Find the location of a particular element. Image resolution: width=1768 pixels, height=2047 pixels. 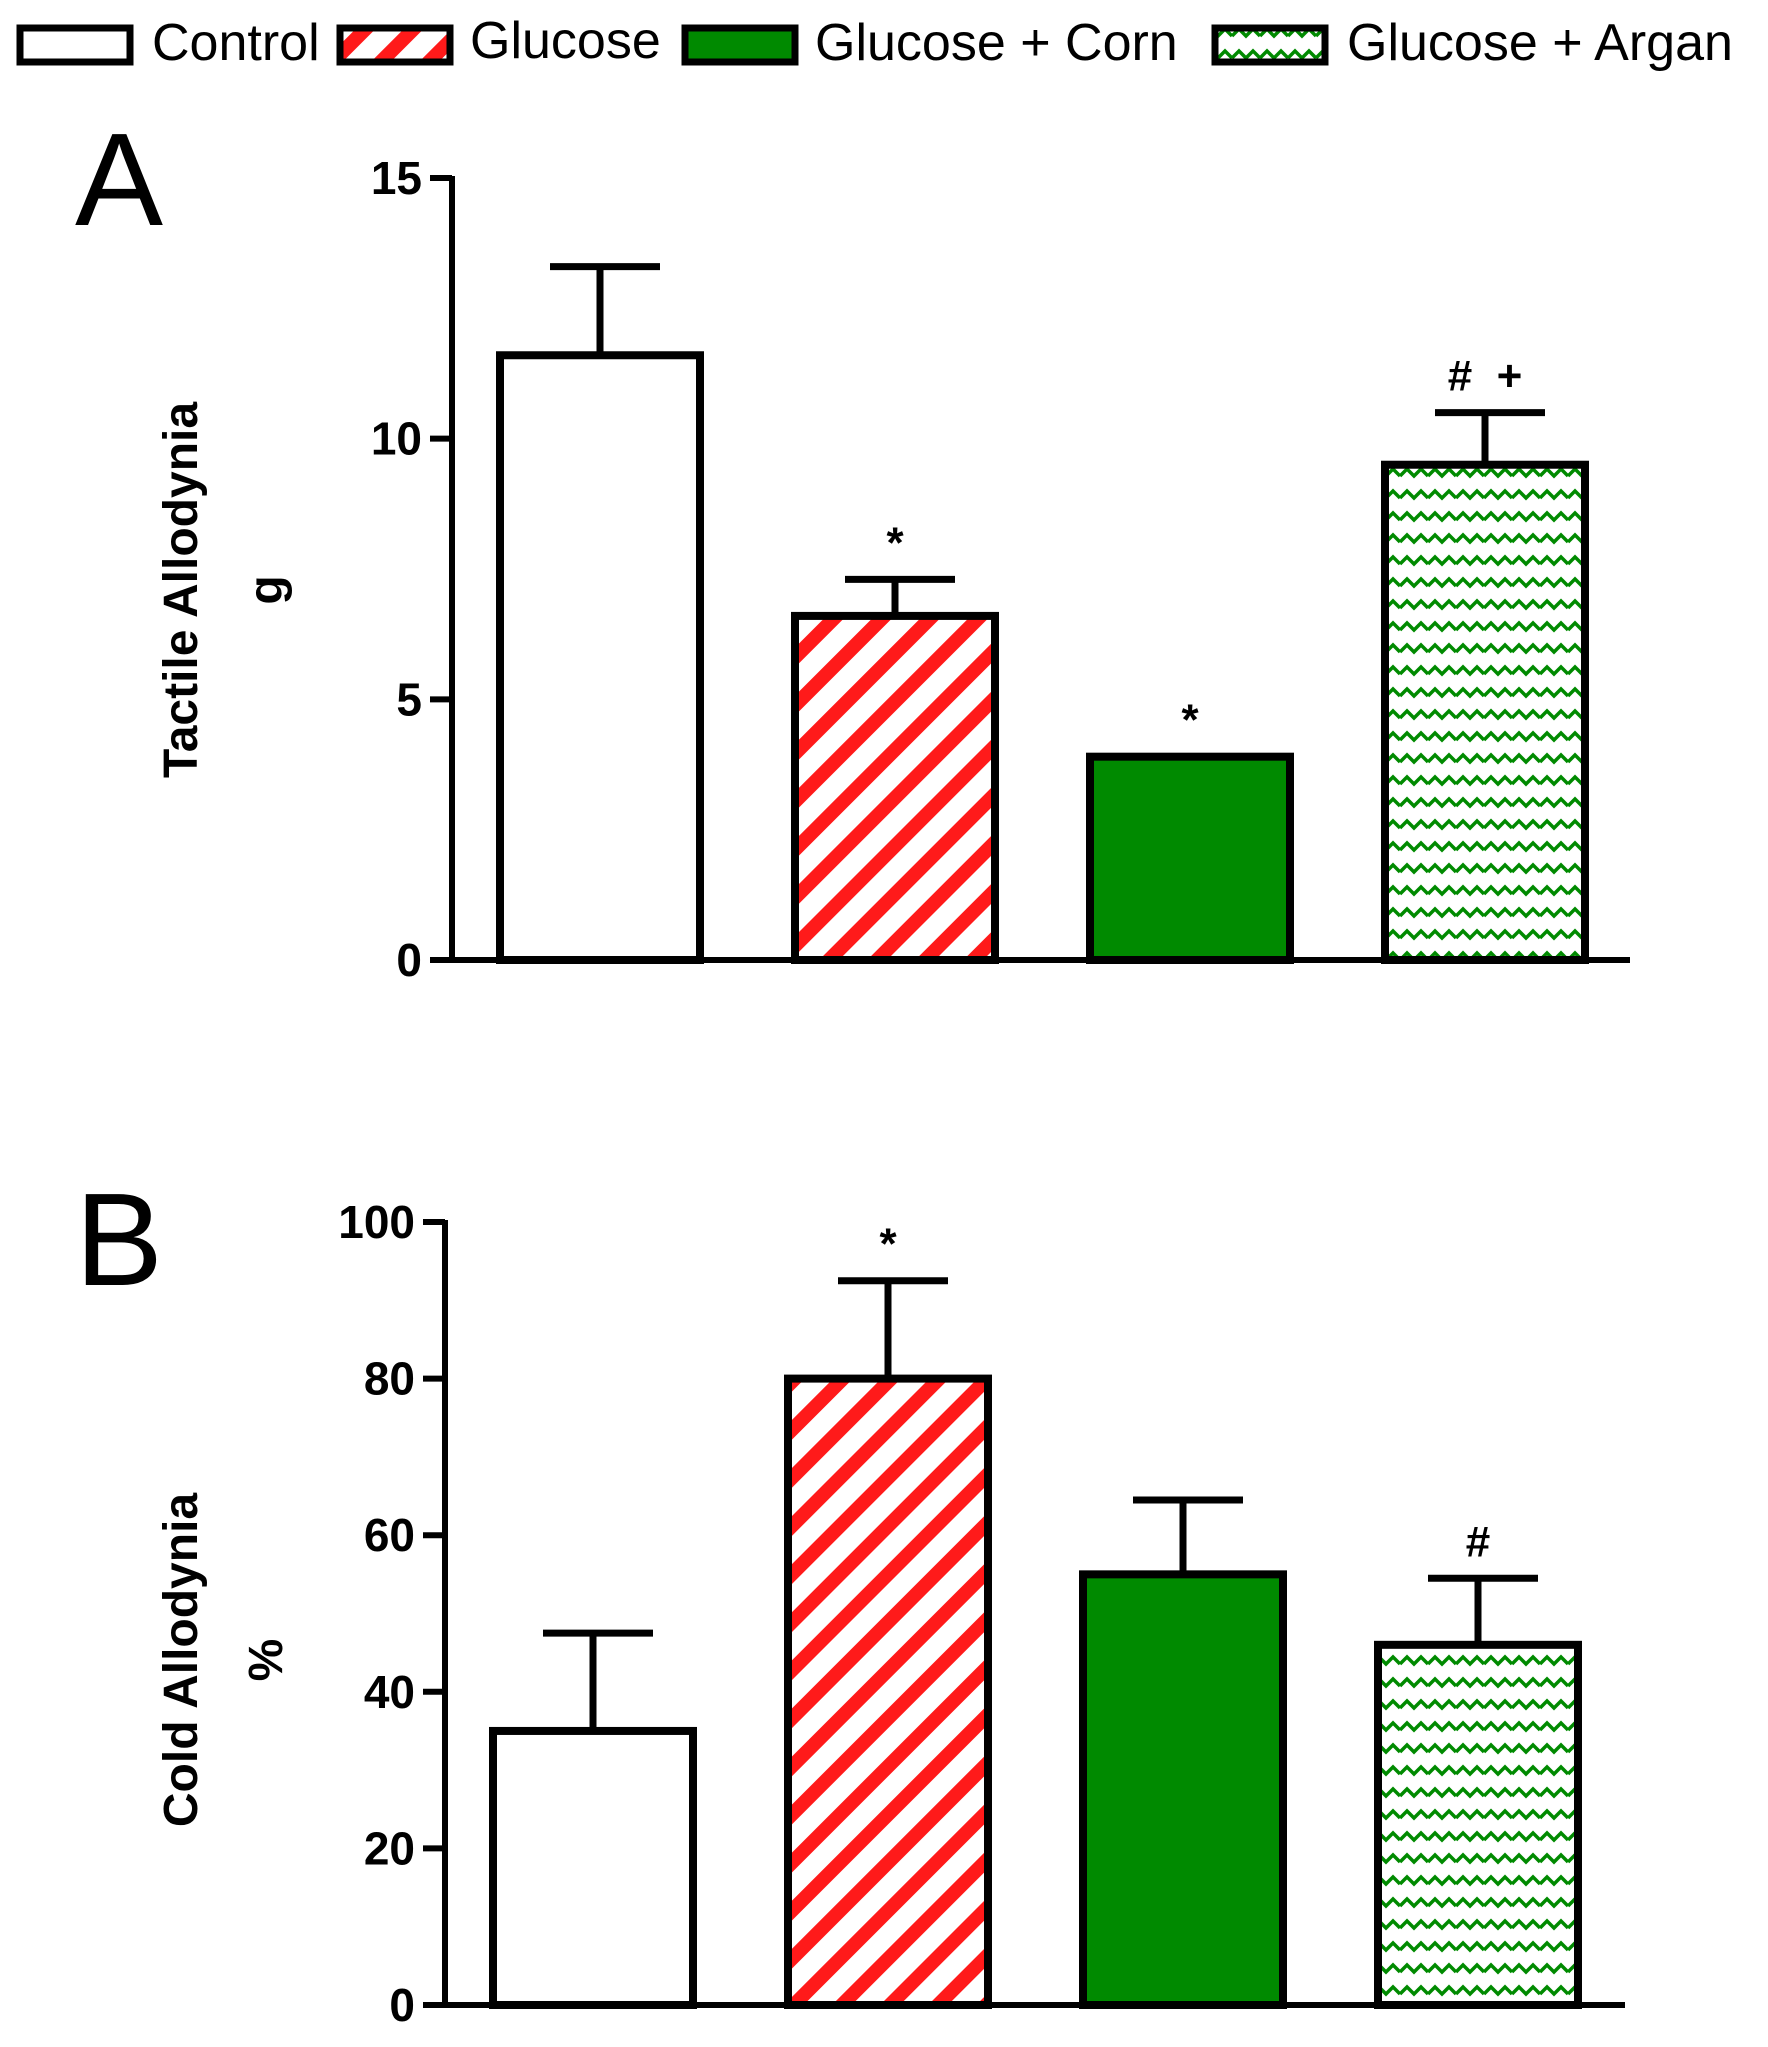

legend-label-corn: Glucose + Corn is located at coordinates (996, 43).